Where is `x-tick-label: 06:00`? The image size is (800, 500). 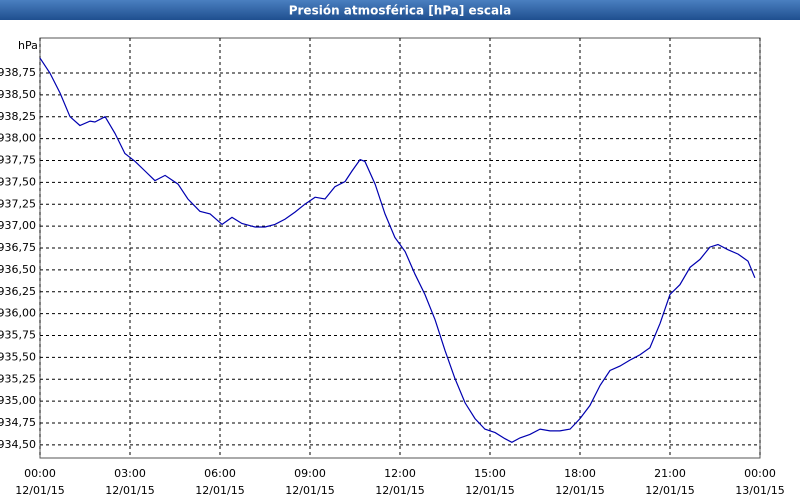 x-tick-label: 06:00 is located at coordinates (220, 473).